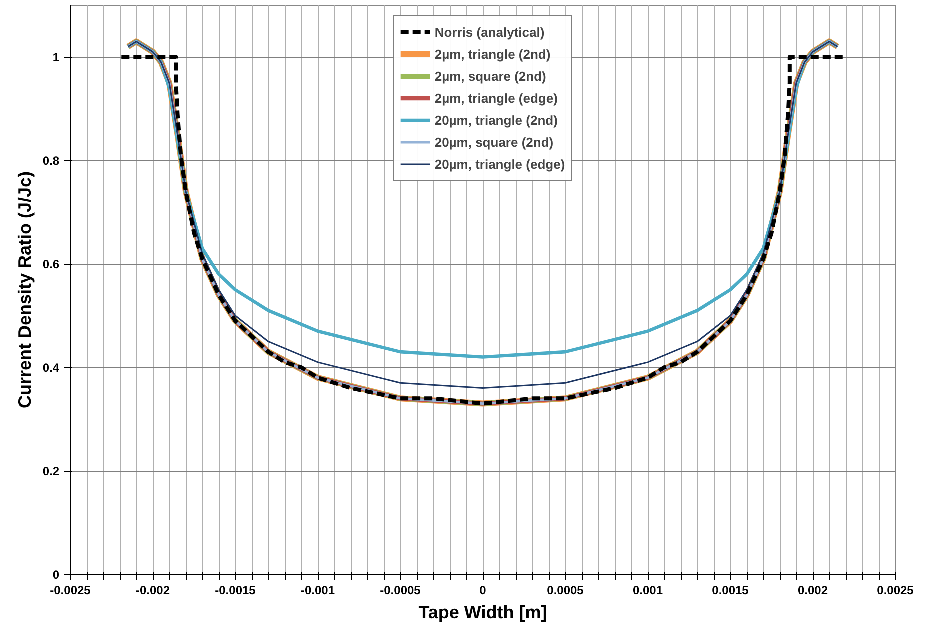  What do you see at coordinates (51, 265) in the screenshot?
I see `y-tick-label: 0.6` at bounding box center [51, 265].